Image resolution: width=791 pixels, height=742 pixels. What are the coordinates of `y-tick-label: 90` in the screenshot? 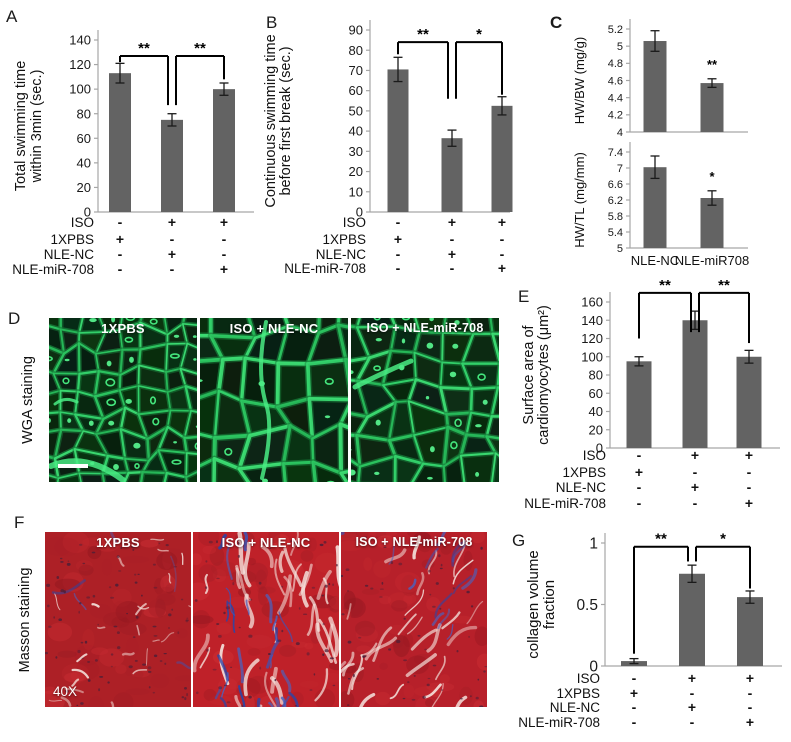 It's located at (356, 30).